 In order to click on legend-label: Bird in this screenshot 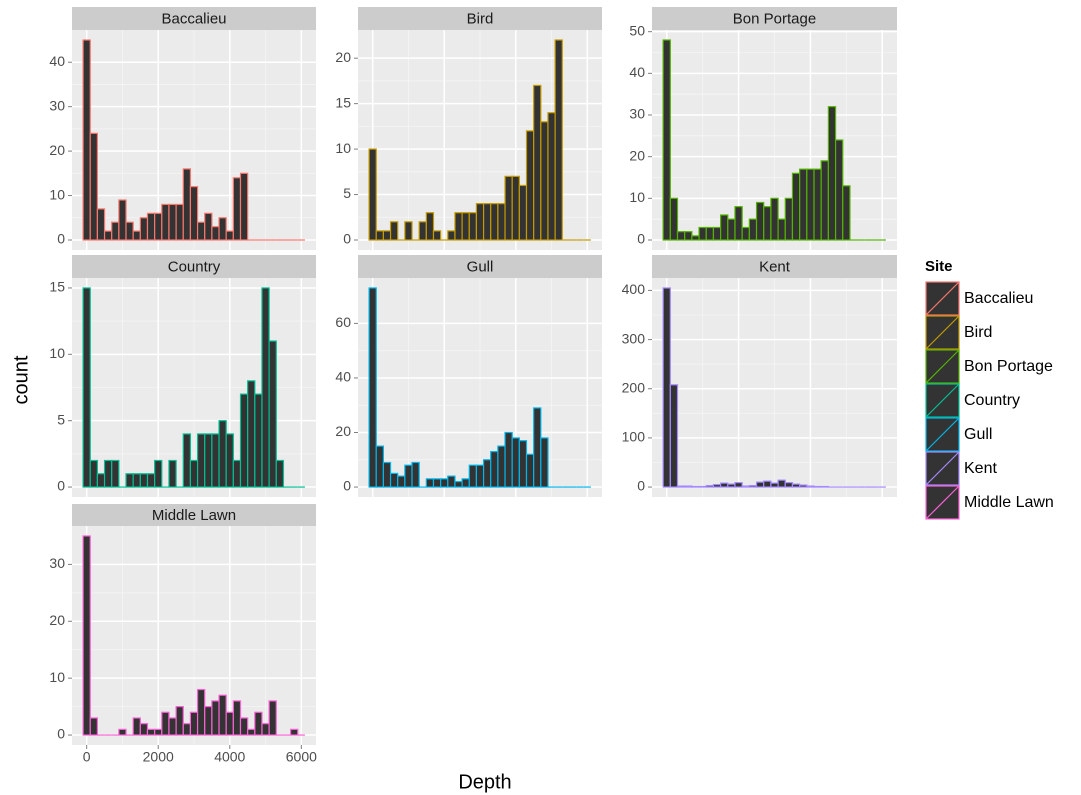, I will do `click(978, 332)`.